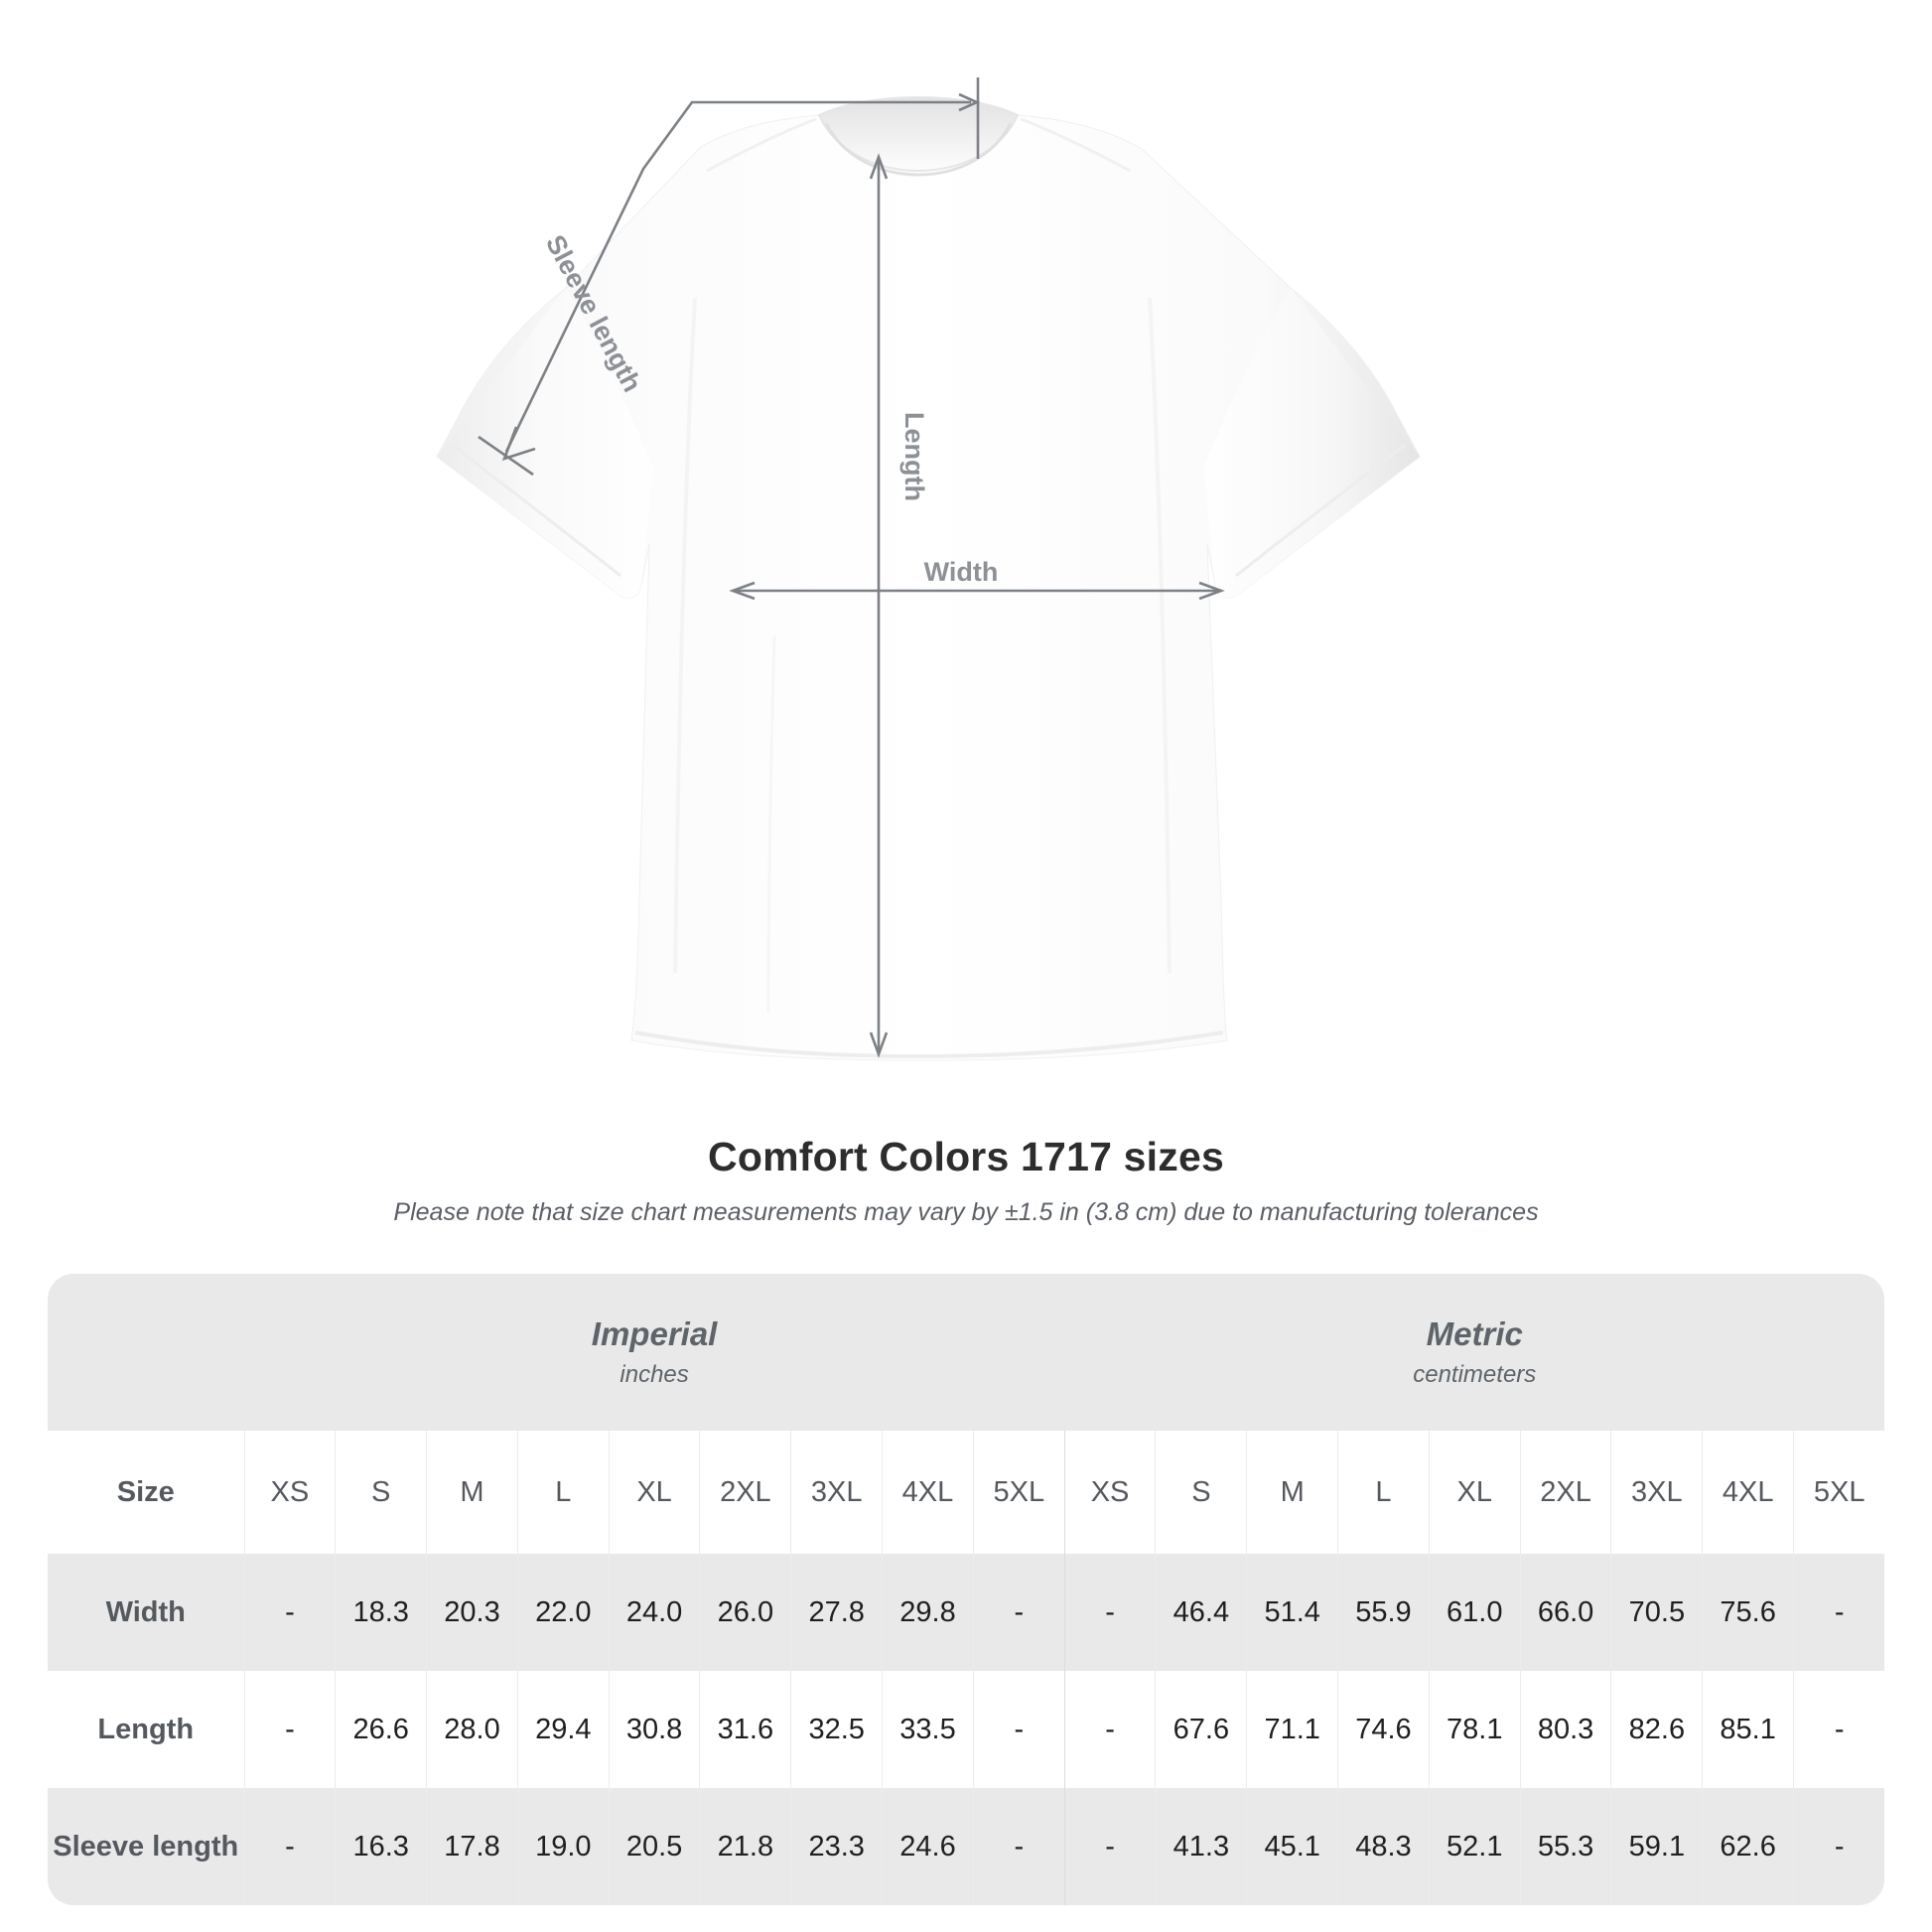 The height and width of the screenshot is (1932, 1932). Describe the element at coordinates (1201, 1613) in the screenshot. I see `cell-width-met-s: 46.4` at that location.